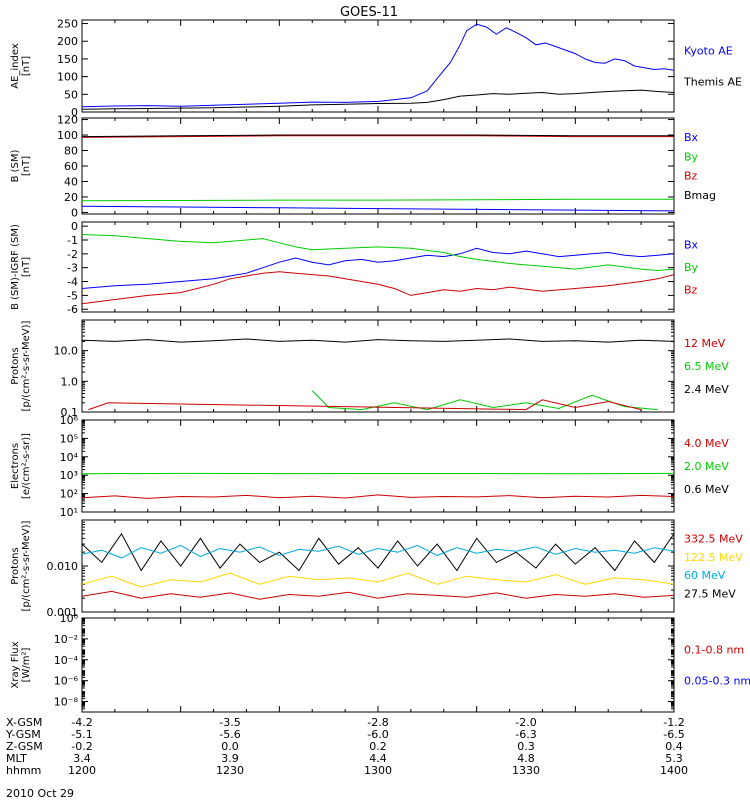 The height and width of the screenshot is (805, 750). I want to click on ephemeris-value: 1200, so click(82, 770).